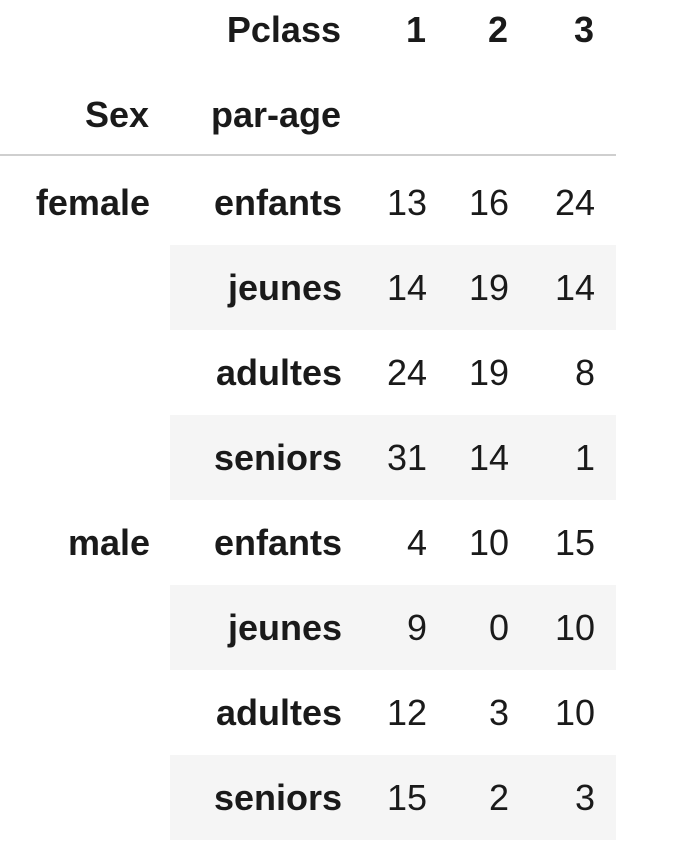 Image resolution: width=693 pixels, height=862 pixels. I want to click on row-sex-label: female, so click(92, 202).